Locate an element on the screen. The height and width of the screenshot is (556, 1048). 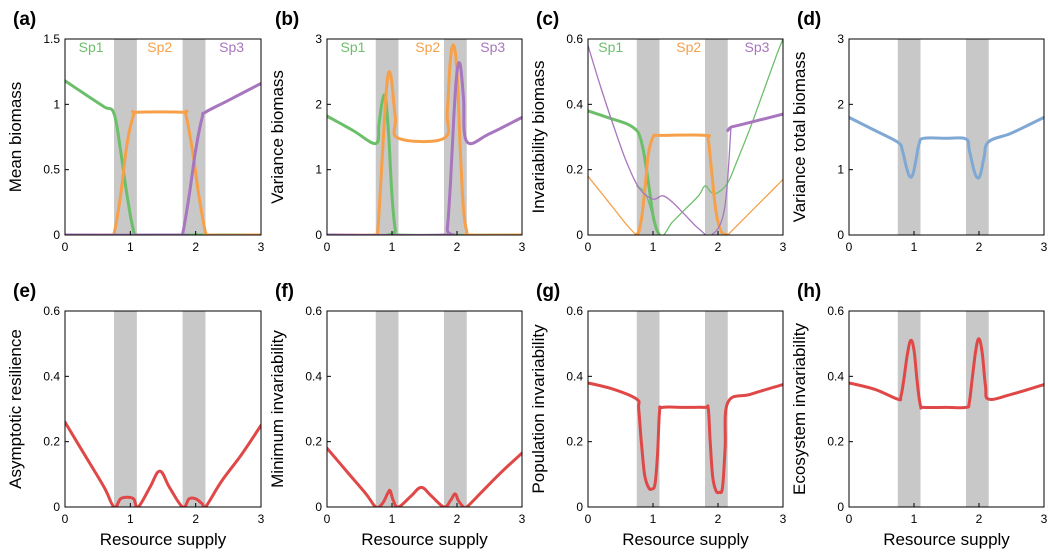
panel-letter: (b) is located at coordinates (287, 19).